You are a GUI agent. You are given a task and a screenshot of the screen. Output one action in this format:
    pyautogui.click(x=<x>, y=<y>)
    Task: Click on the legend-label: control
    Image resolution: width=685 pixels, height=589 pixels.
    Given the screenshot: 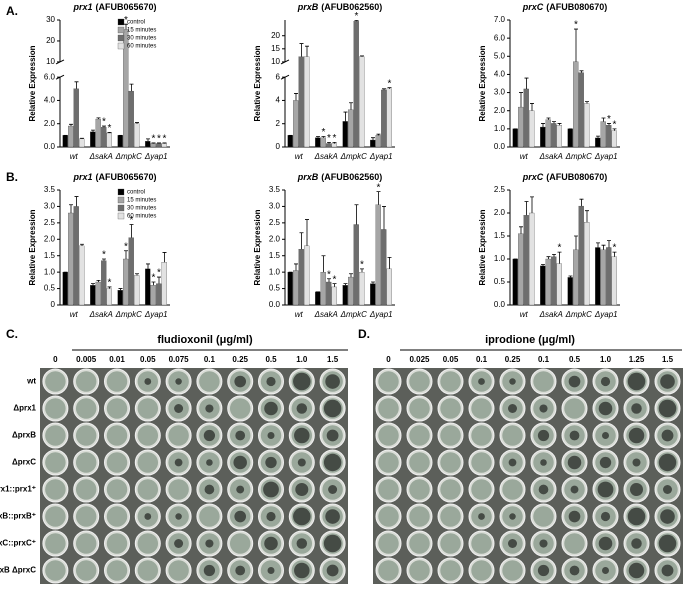 What is the action you would take?
    pyautogui.click(x=136, y=23)
    